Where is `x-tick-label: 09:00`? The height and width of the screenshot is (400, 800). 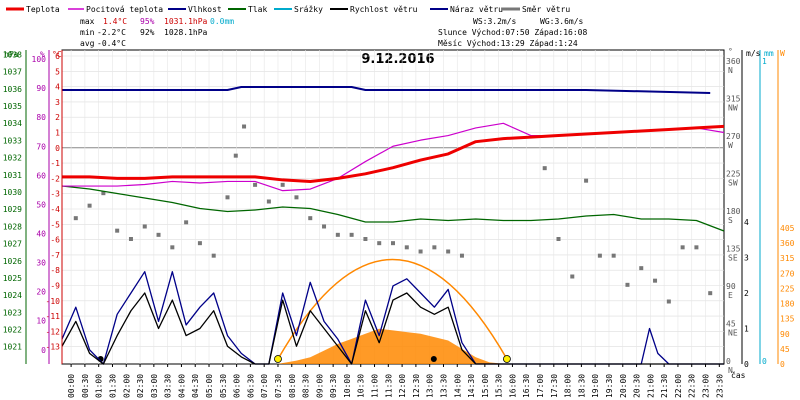
x-tick-label: 09:00 is located at coordinates (319, 386).